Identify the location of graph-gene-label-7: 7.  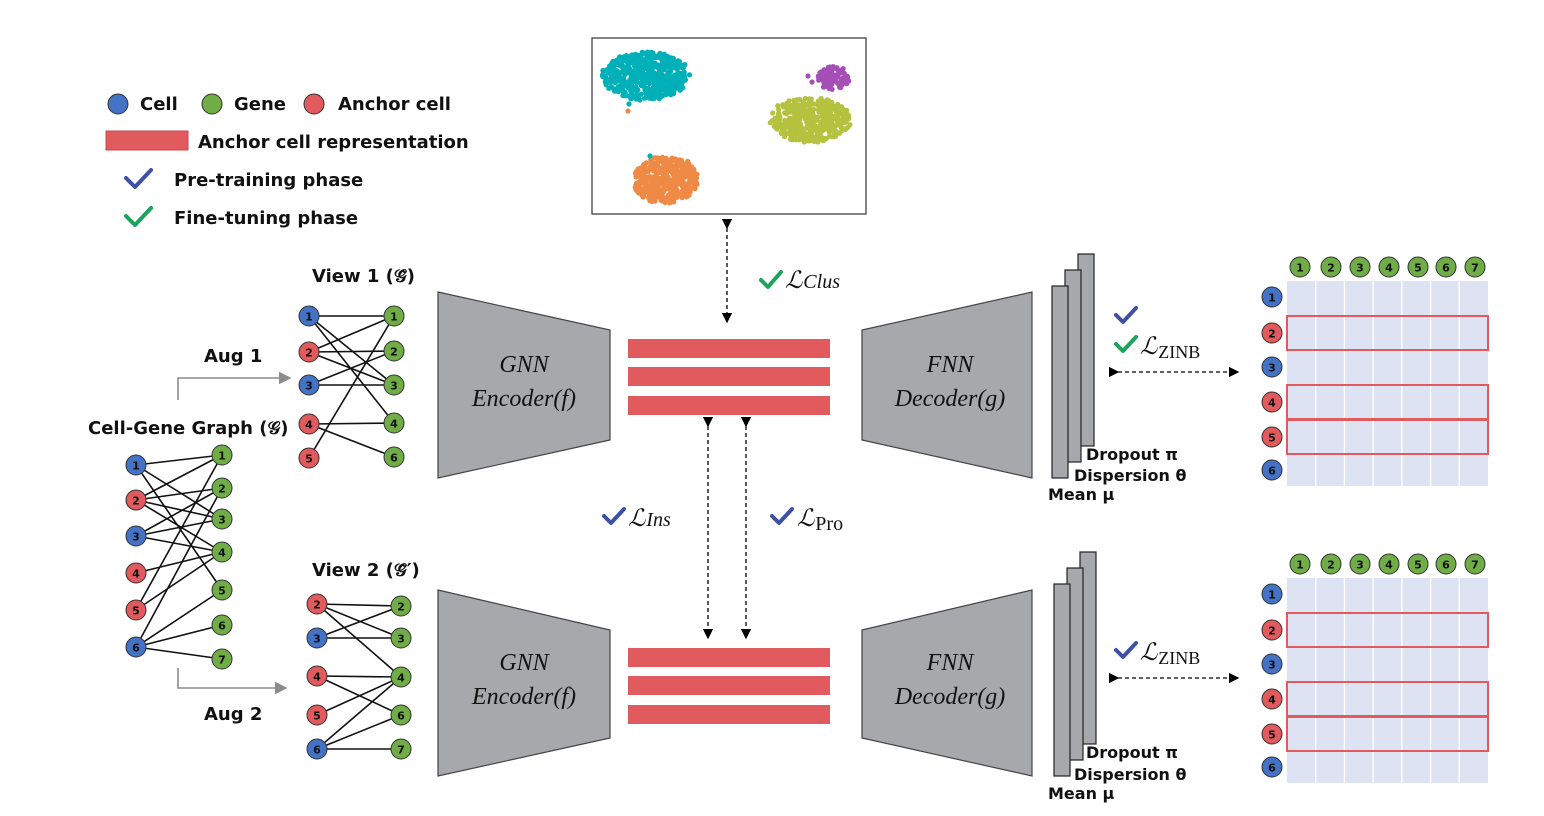
(222, 660).